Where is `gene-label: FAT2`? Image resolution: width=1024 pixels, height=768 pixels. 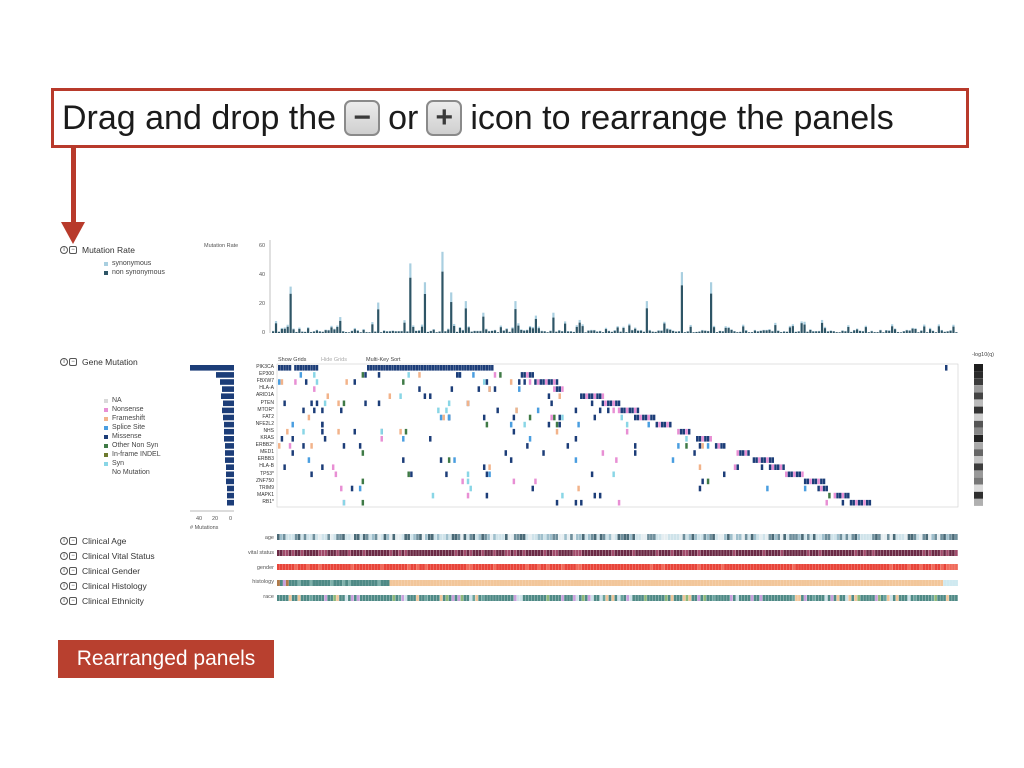
gene-label: FAT2 is located at coordinates (268, 416).